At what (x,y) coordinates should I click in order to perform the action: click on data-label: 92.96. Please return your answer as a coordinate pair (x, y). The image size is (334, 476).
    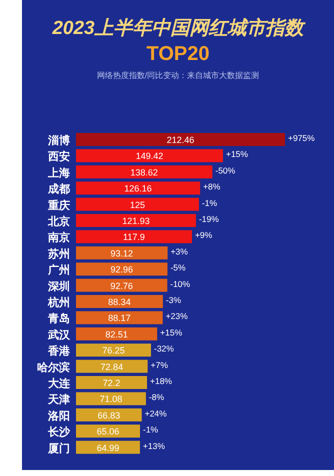
    Looking at the image, I should click on (121, 269).